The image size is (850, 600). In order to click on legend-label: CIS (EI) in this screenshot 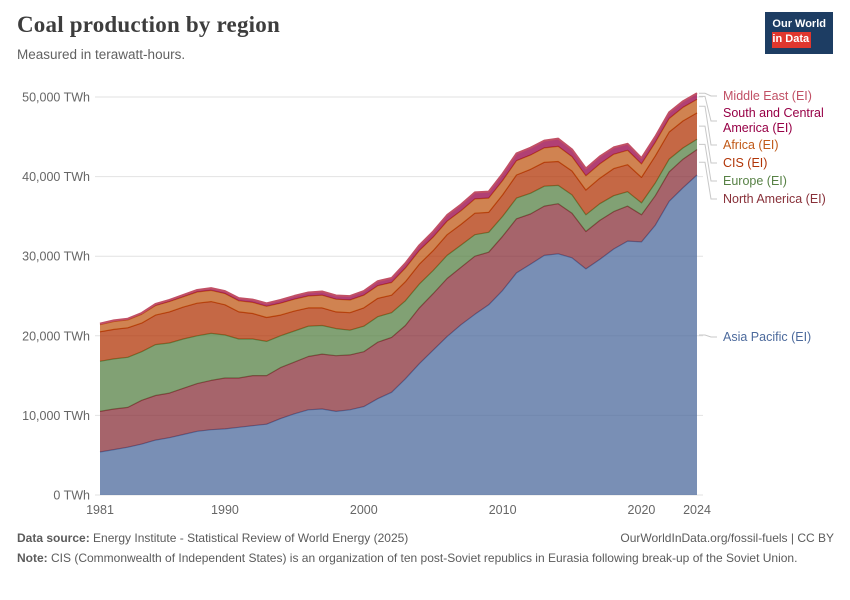, I will do `click(745, 163)`.